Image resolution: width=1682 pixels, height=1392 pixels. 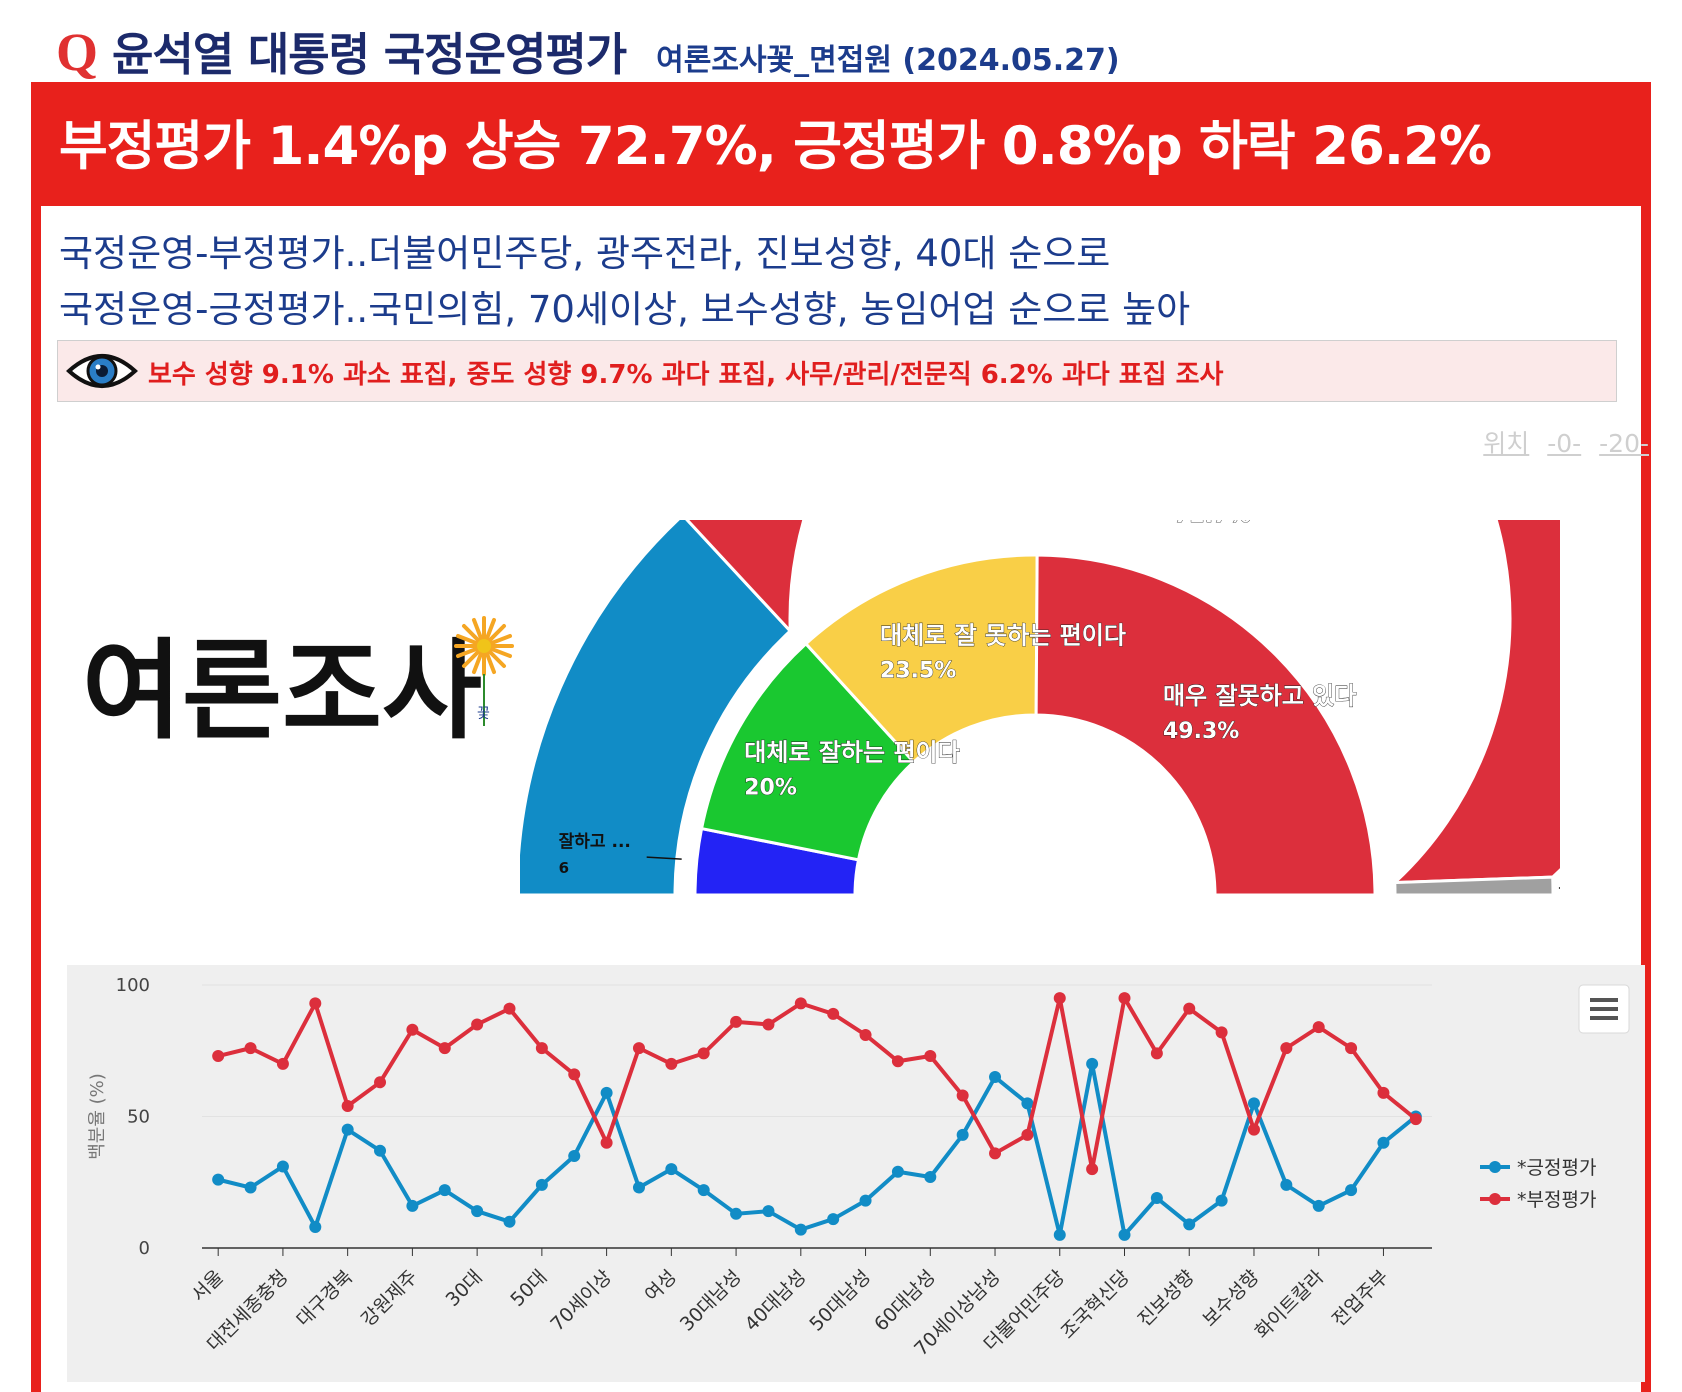 What do you see at coordinates (483, 714) in the screenshot?
I see `logo-small-text: 꽃` at bounding box center [483, 714].